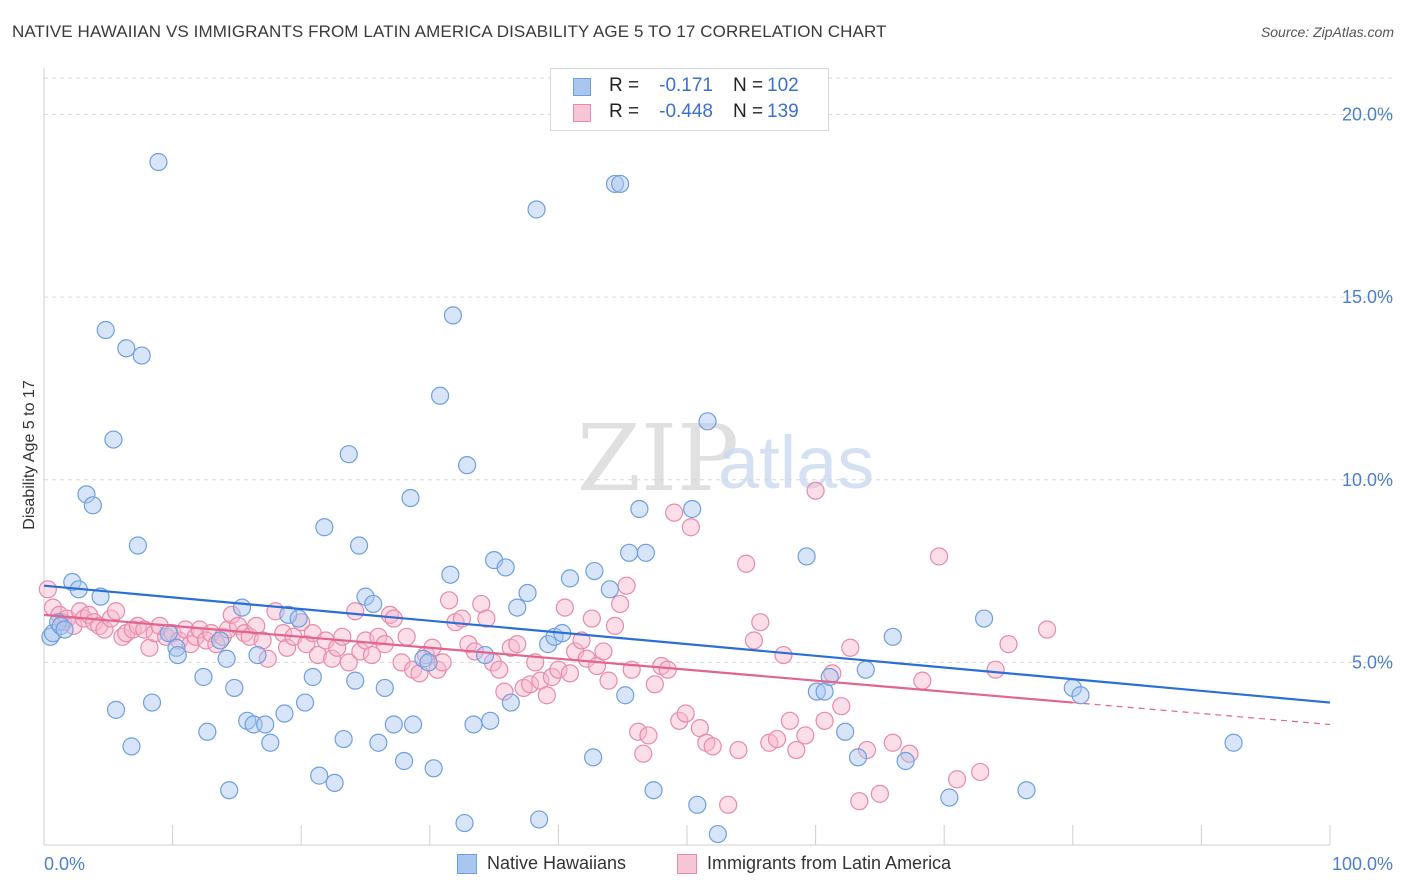  What do you see at coordinates (29, 455) in the screenshot?
I see `y-axis-title: Disability Age 5 to 17` at bounding box center [29, 455].